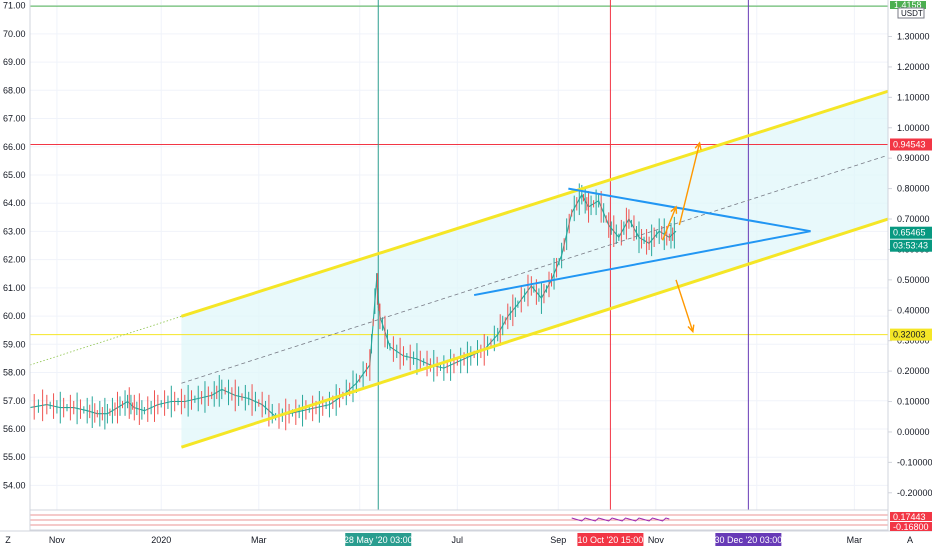 The image size is (932, 550). Describe the element at coordinates (14, 485) in the screenshot. I see `left-axis-tick-label: 54.00` at that location.